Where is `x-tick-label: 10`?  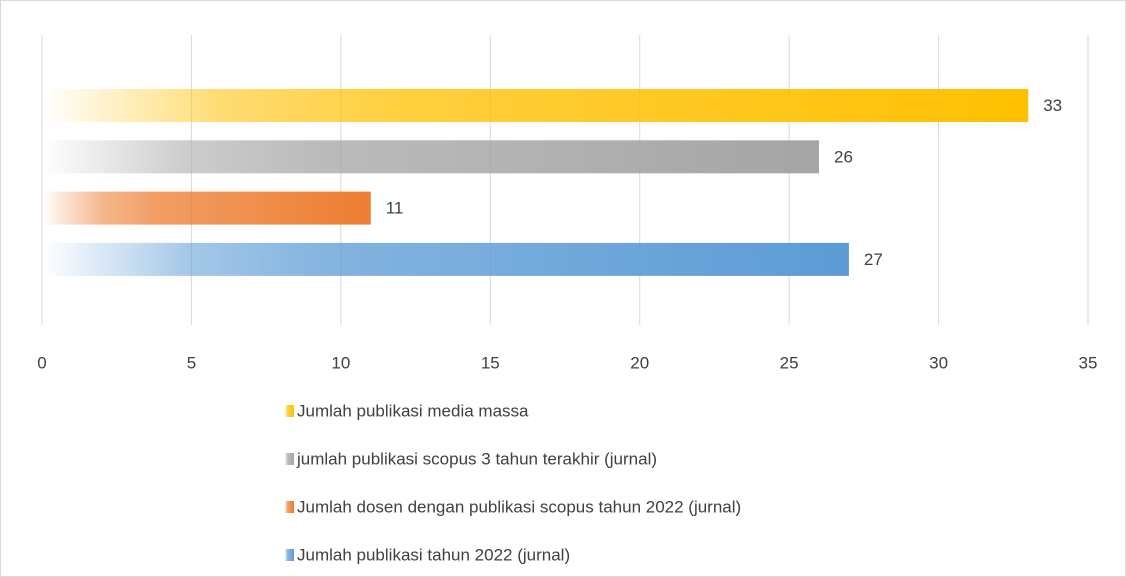 x-tick-label: 10 is located at coordinates (340, 362).